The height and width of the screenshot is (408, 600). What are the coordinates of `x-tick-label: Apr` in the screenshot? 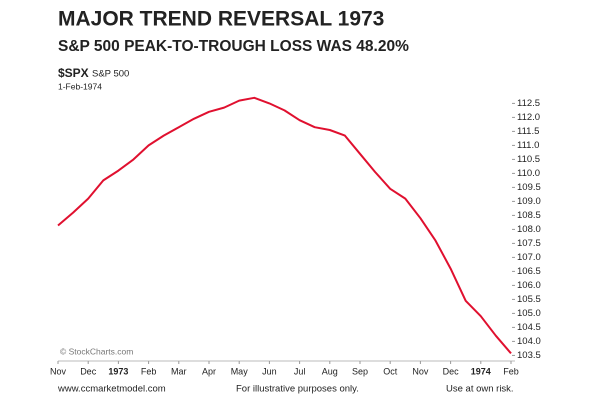 It's located at (209, 371).